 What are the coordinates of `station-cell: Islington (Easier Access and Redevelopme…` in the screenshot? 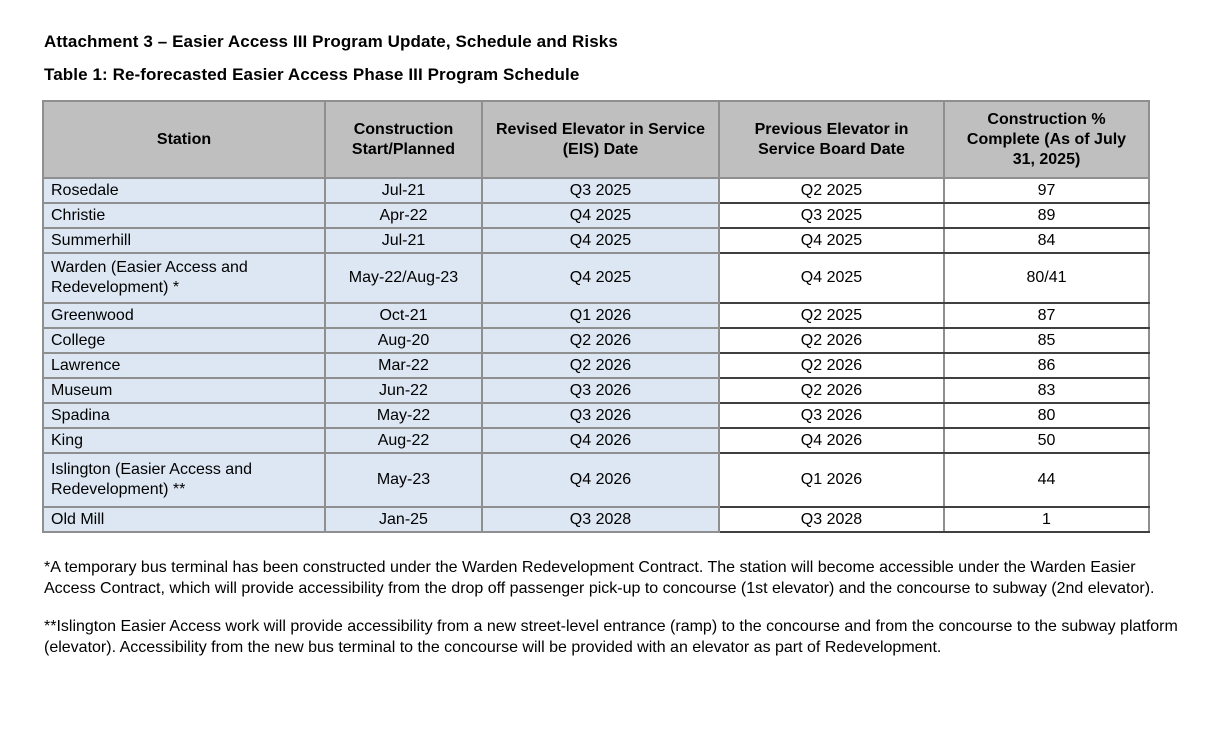 It's located at (184, 480).